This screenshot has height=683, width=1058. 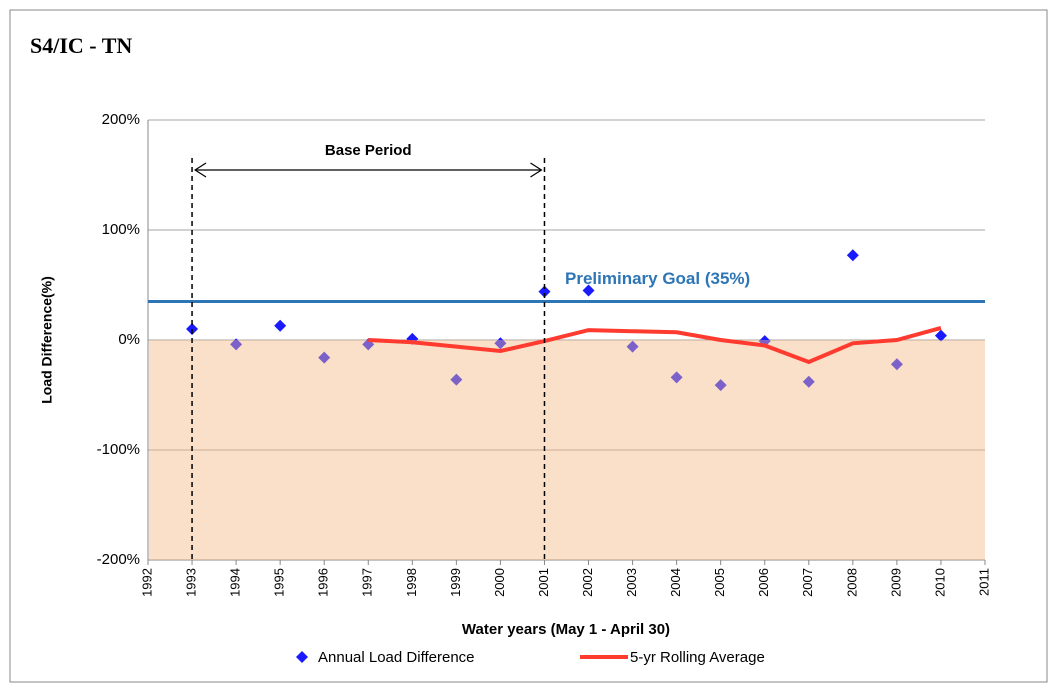 I want to click on x-tick-label: 2008, so click(x=851, y=582).